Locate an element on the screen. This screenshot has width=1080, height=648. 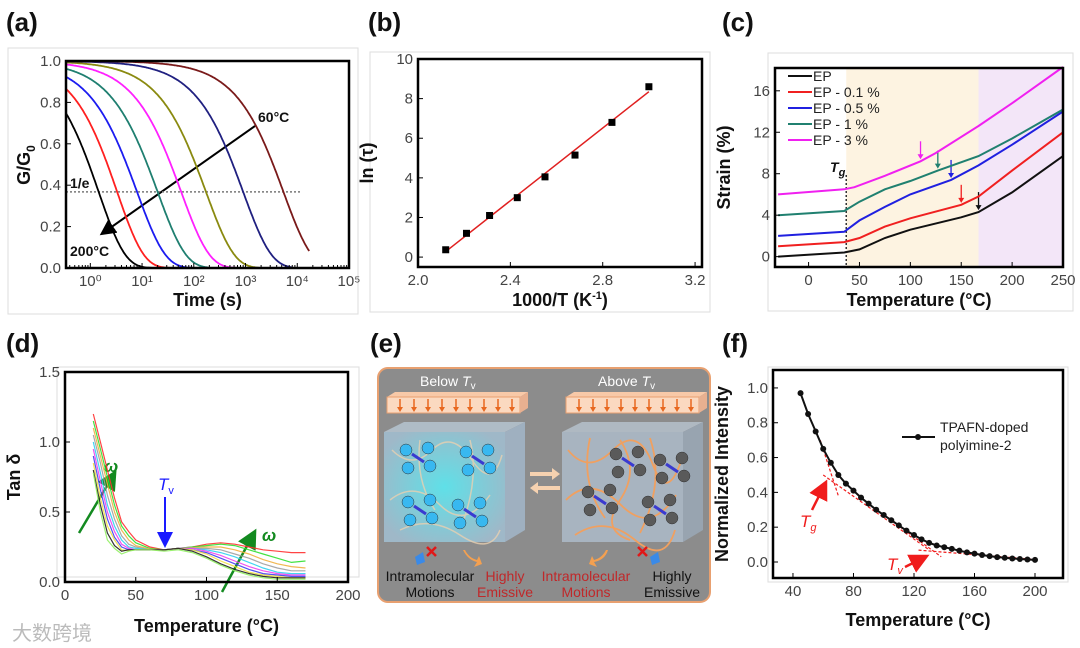
y-axis-label: ln (τ) is located at coordinates (367, 162).